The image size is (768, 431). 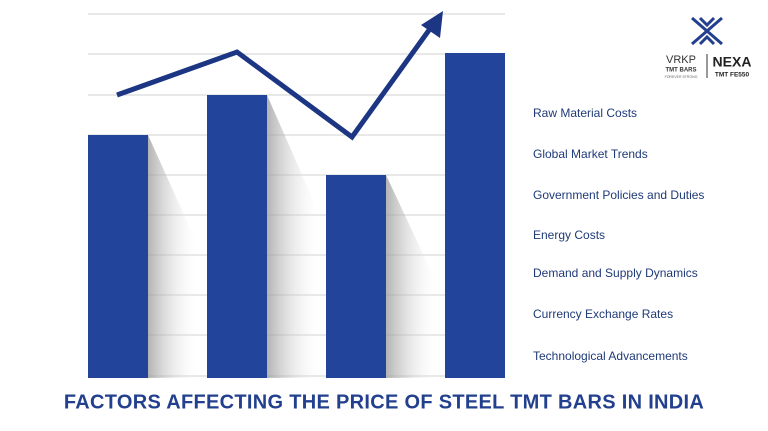 I want to click on brand-tagline: FOREVER STRONG, so click(x=681, y=77).